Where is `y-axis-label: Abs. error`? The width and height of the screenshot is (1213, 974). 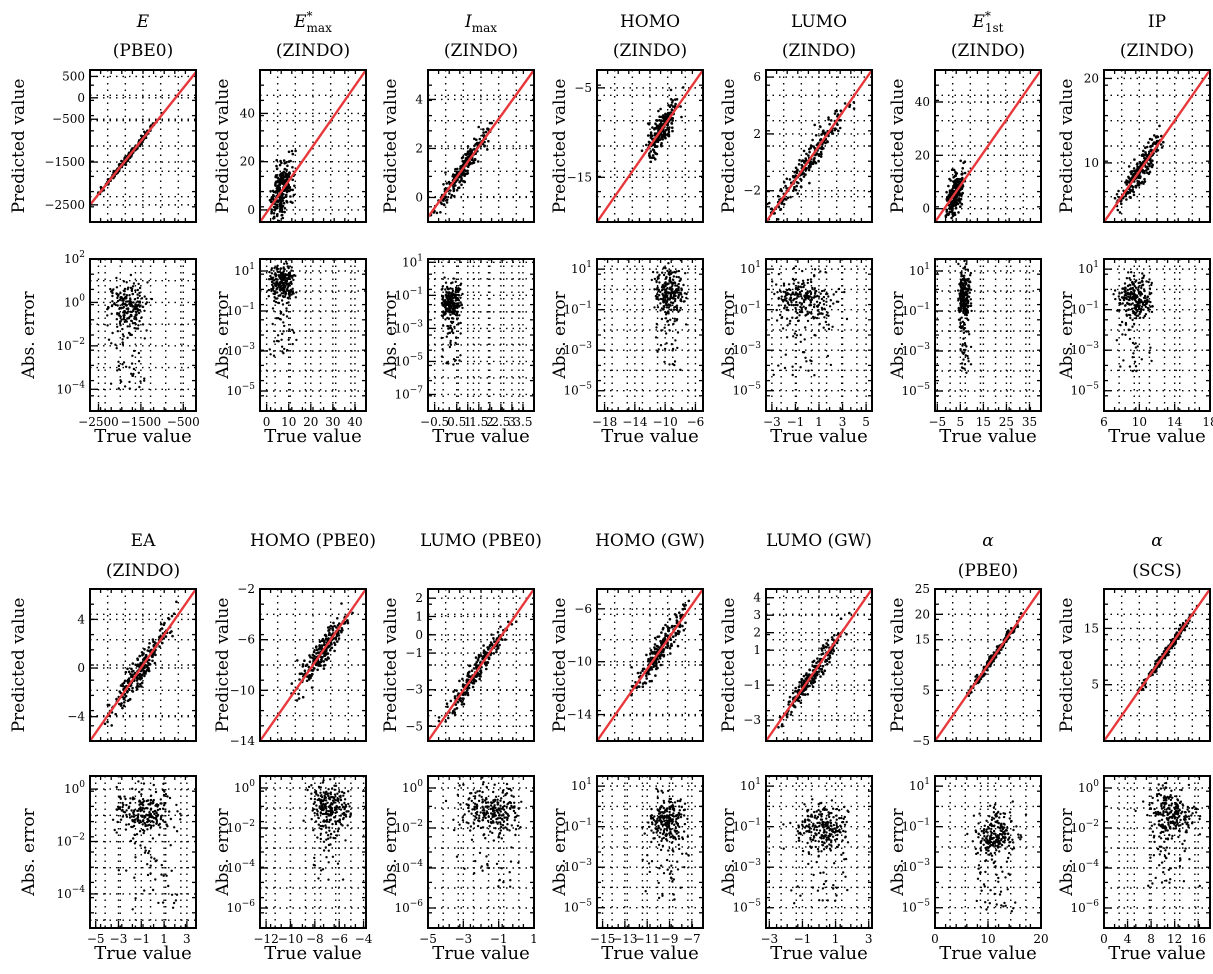 y-axis-label: Abs. error is located at coordinates (223, 334).